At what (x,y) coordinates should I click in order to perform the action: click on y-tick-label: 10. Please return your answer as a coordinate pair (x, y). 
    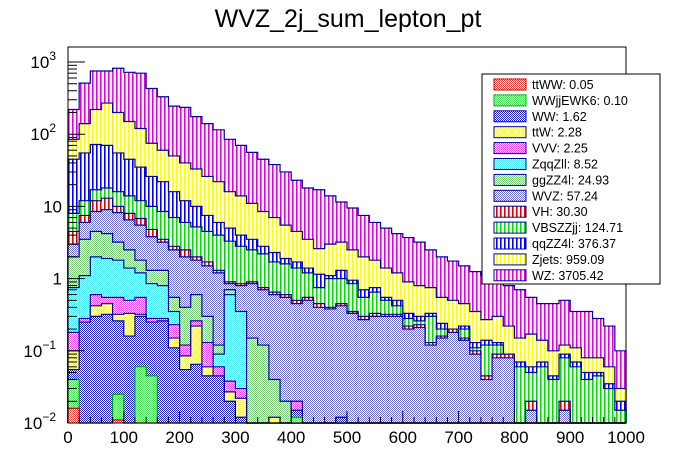
    Looking at the image, I should click on (52, 206).